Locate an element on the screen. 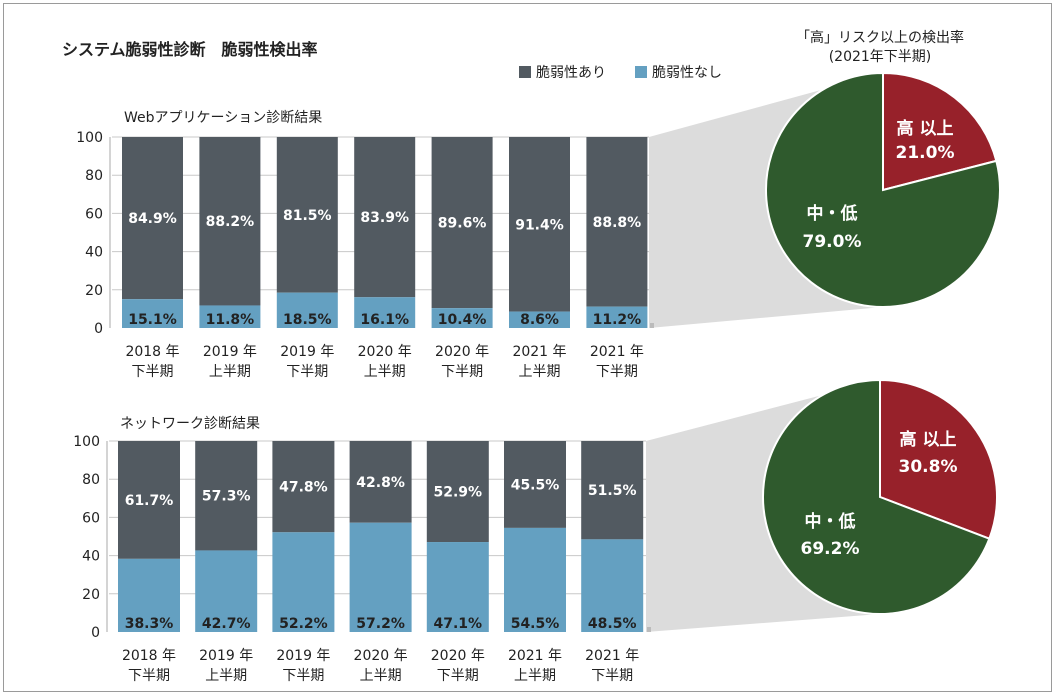  network-ytick-label: 0 is located at coordinates (95, 633).